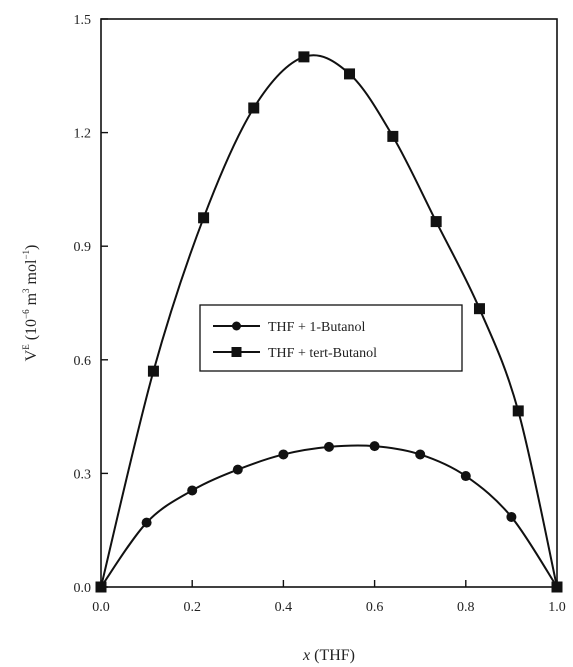 The image size is (573, 667). I want to click on y-tick-label: 0.3, so click(83, 474).